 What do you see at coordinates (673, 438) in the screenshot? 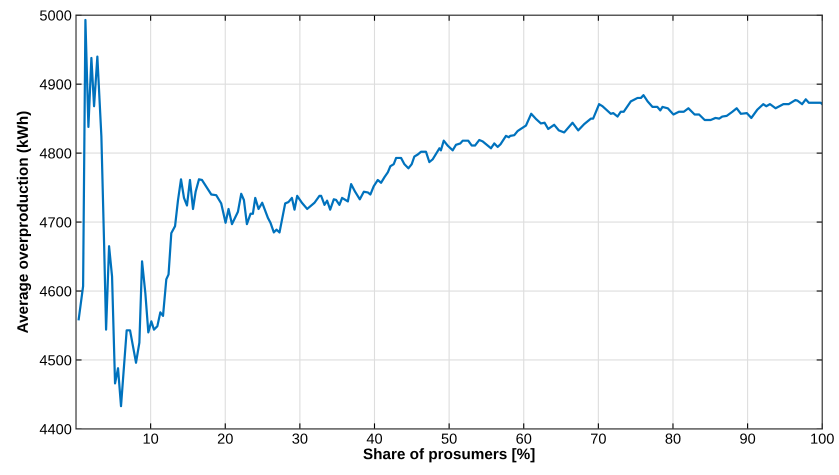
I see `x-tick-label: 80` at bounding box center [673, 438].